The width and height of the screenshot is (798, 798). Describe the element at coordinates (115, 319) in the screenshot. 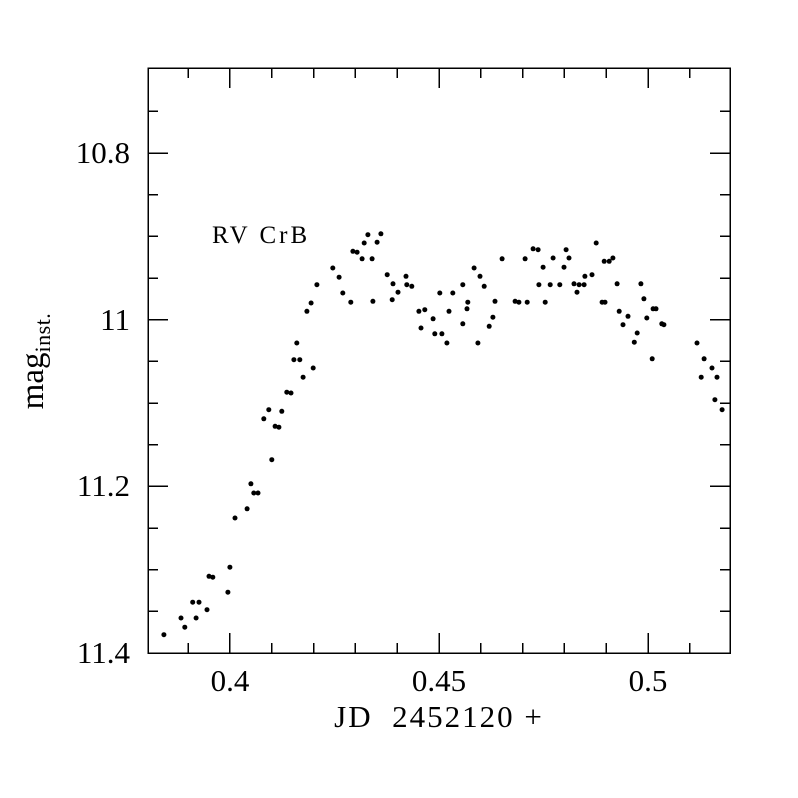

I see `y-tick-label: 11` at that location.